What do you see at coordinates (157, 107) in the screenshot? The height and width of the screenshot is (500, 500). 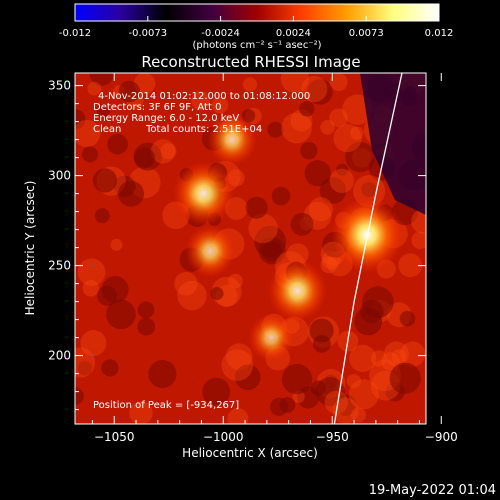 I see `annotation-detectors: Detectors: 3F 6F 9F, Att 0` at bounding box center [157, 107].